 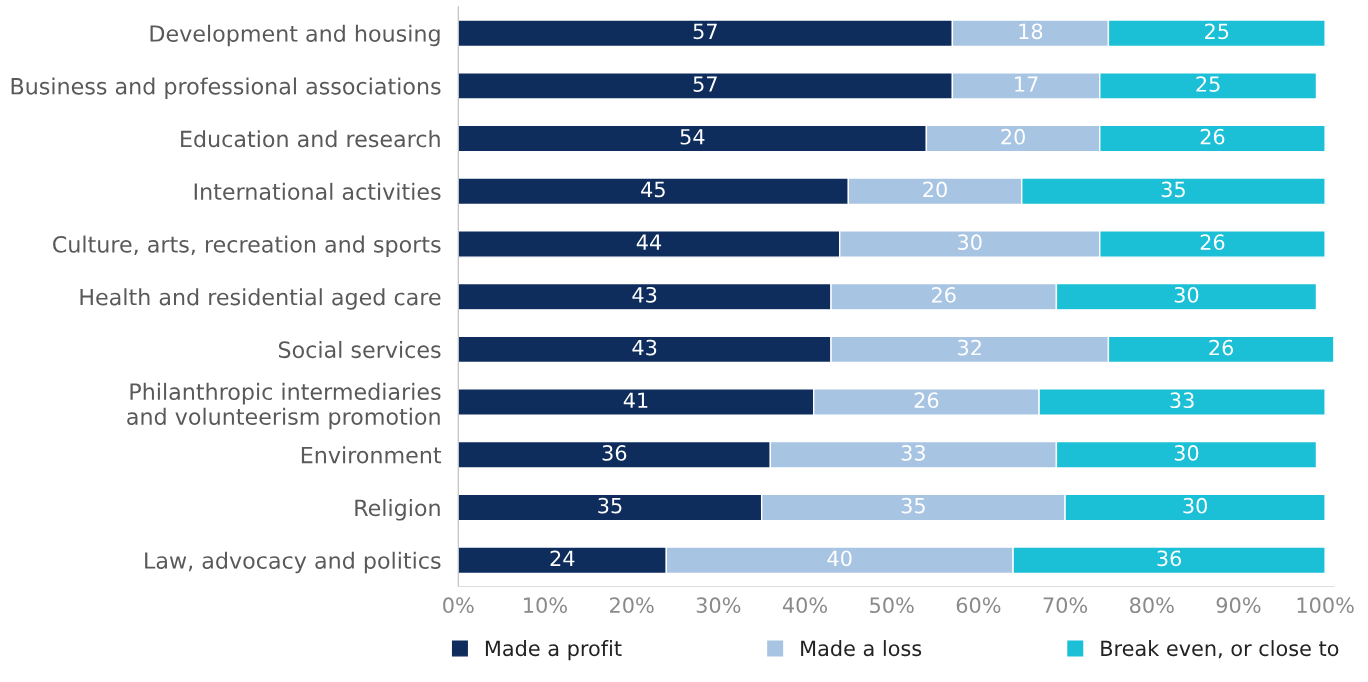 What do you see at coordinates (1152, 605) in the screenshot?
I see `x-tick-label: 80%` at bounding box center [1152, 605].